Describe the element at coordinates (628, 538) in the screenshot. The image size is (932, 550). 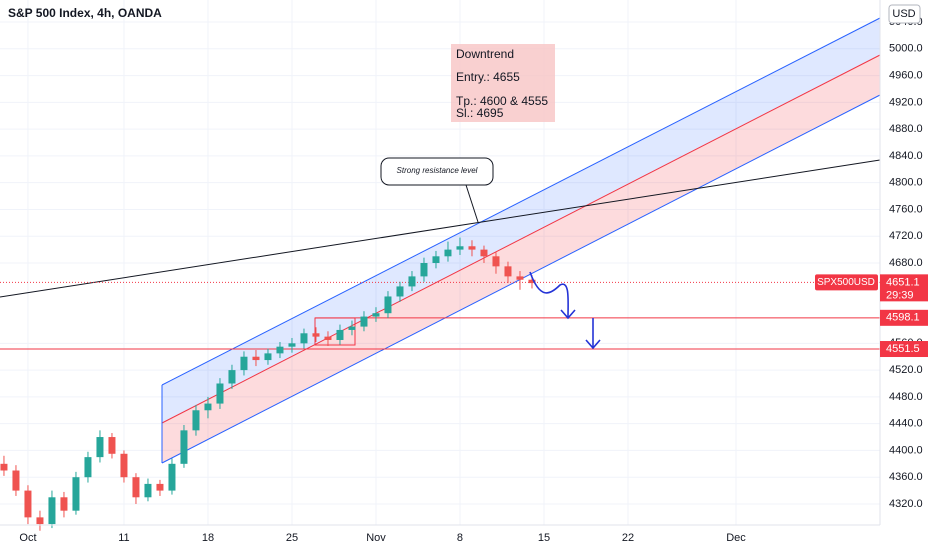
I see `x-tick-label: 22` at that location.